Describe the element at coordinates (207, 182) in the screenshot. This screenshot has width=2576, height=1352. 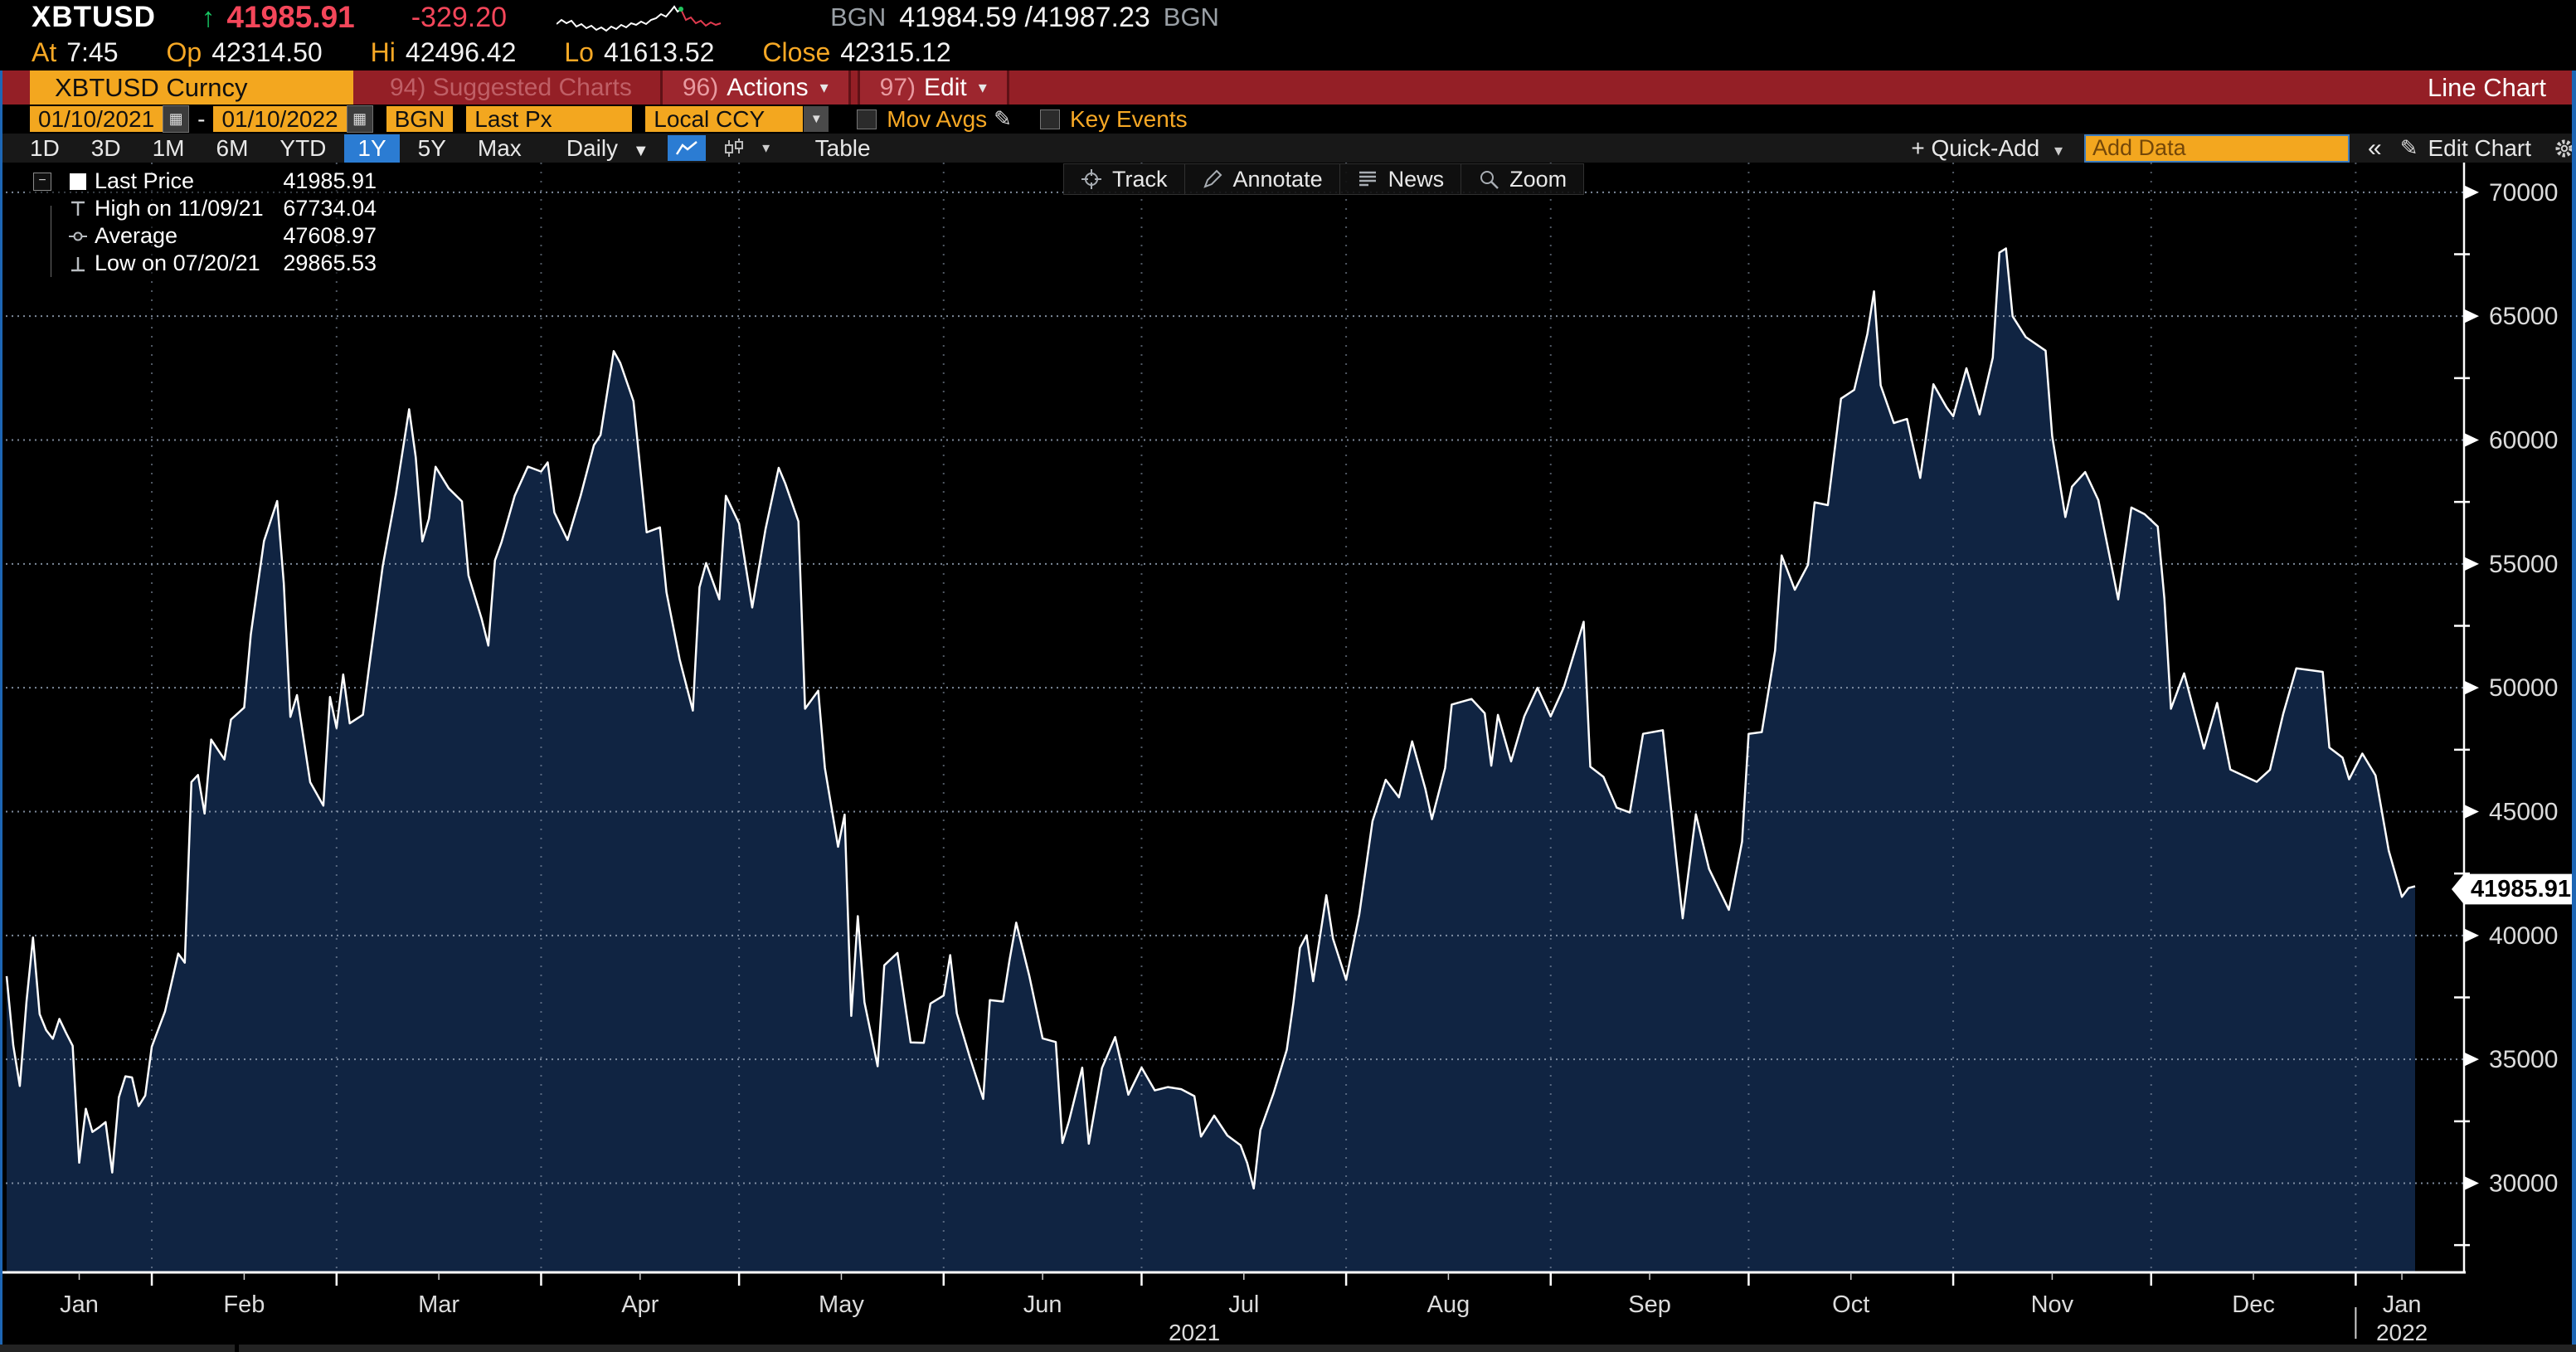
I see `legend-row-last-price: − Last Price 41985.91` at that location.